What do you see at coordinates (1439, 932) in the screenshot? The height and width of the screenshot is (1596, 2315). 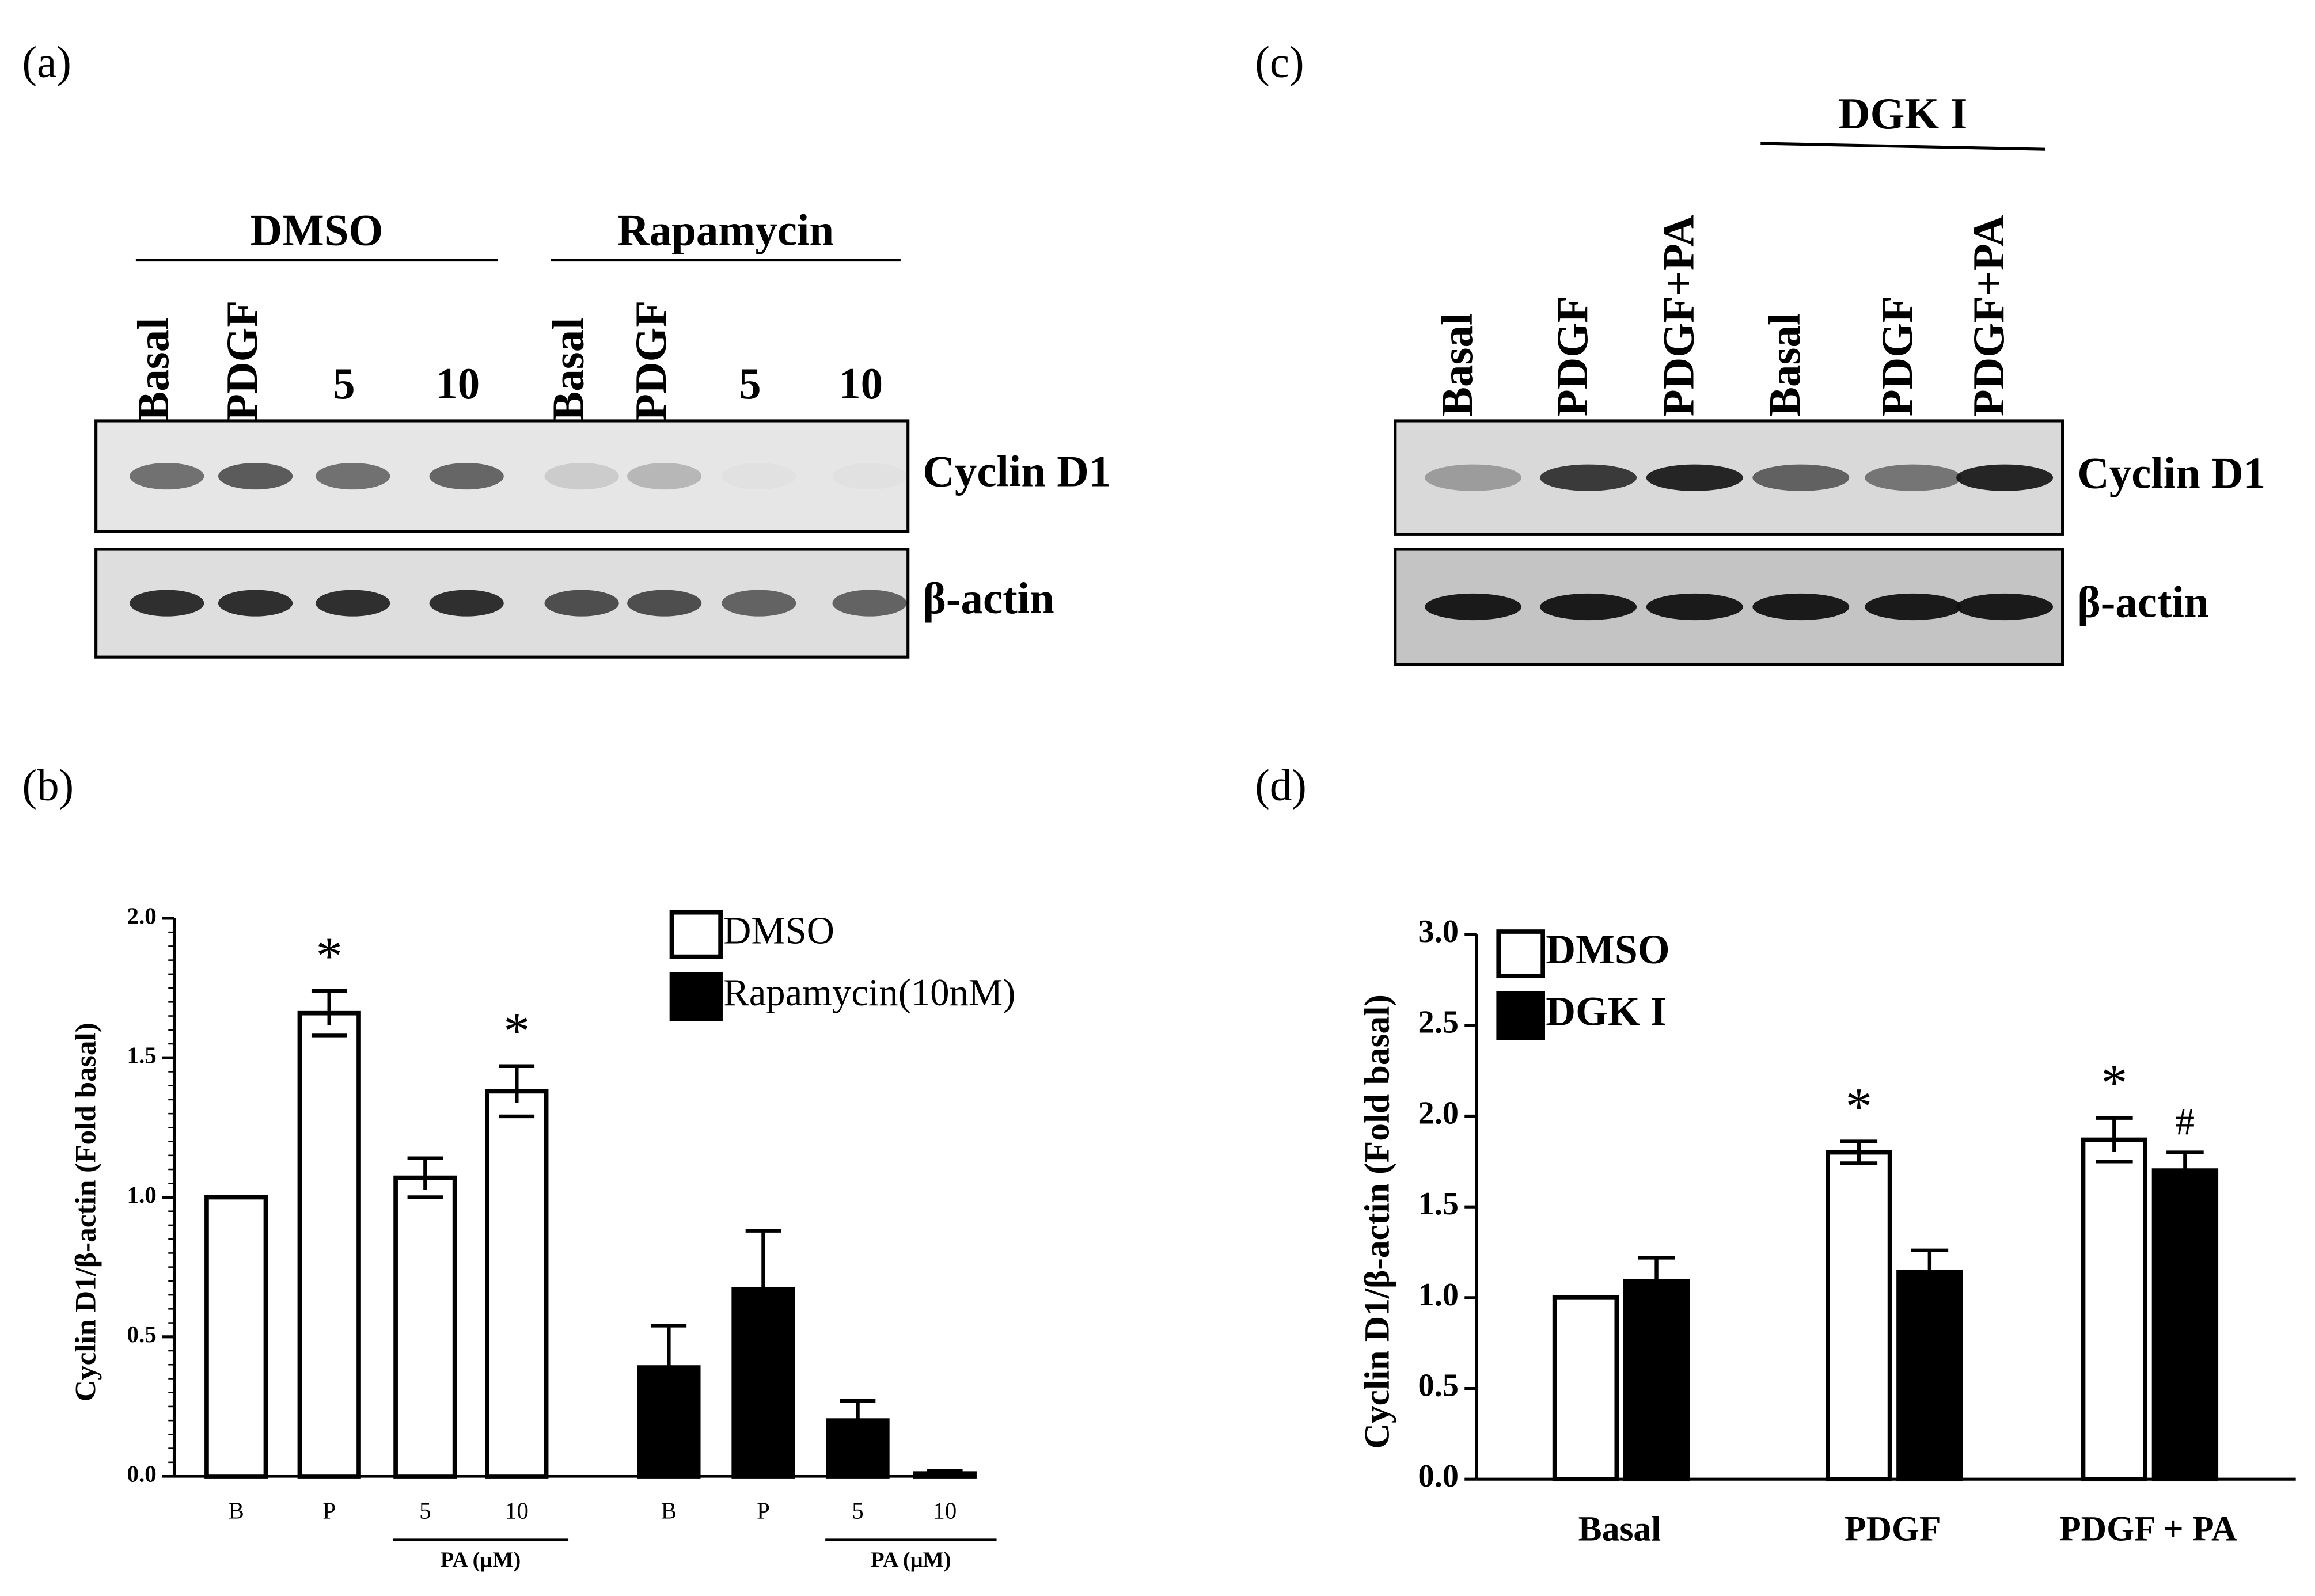 I see `y-tick-label: 3.0` at bounding box center [1439, 932].